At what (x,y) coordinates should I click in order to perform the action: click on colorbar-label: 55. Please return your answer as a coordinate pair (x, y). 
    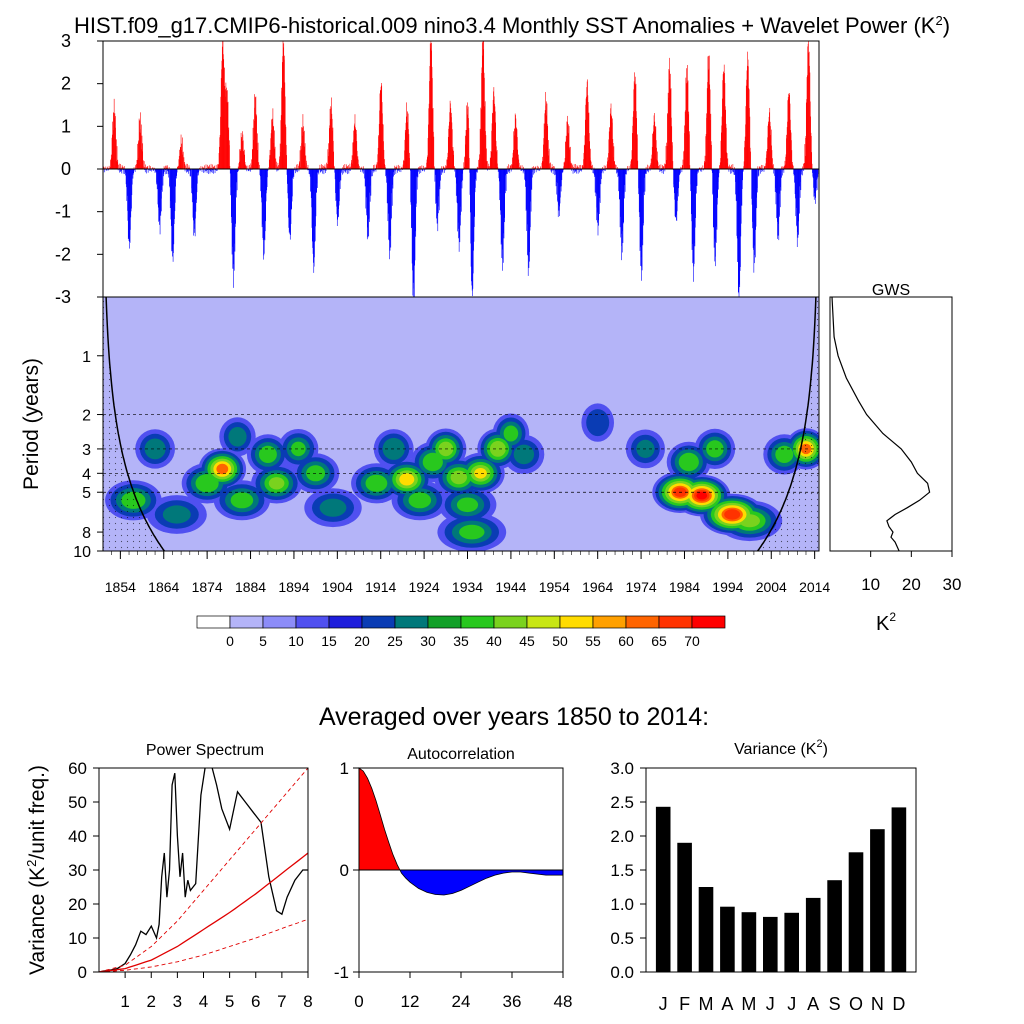
    Looking at the image, I should click on (593, 641).